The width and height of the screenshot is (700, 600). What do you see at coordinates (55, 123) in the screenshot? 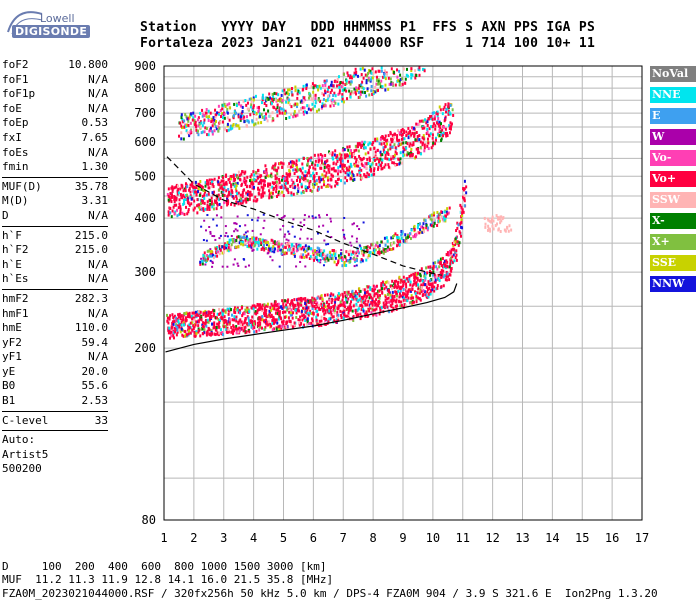
I see `param-row: foEp 0.53` at bounding box center [55, 123].